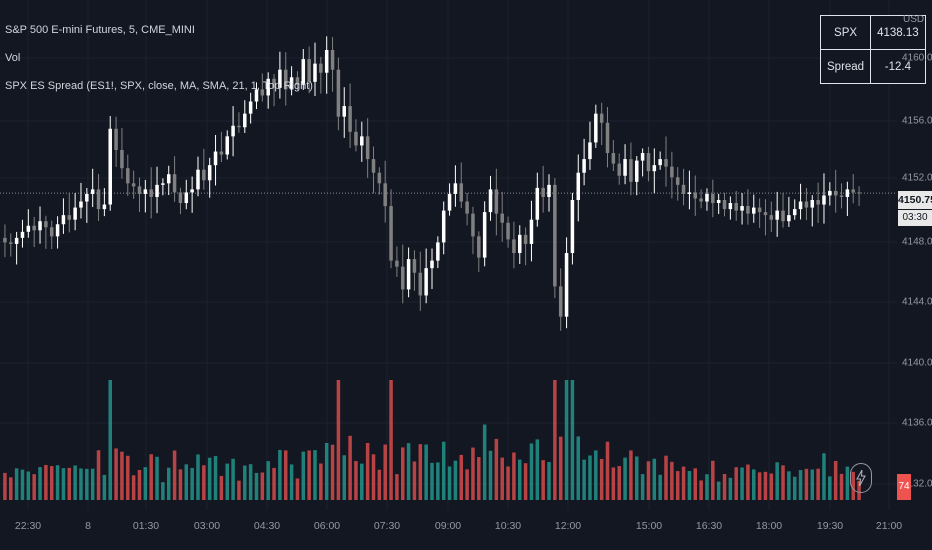  What do you see at coordinates (861, 478) in the screenshot?
I see `replay-button` at bounding box center [861, 478].